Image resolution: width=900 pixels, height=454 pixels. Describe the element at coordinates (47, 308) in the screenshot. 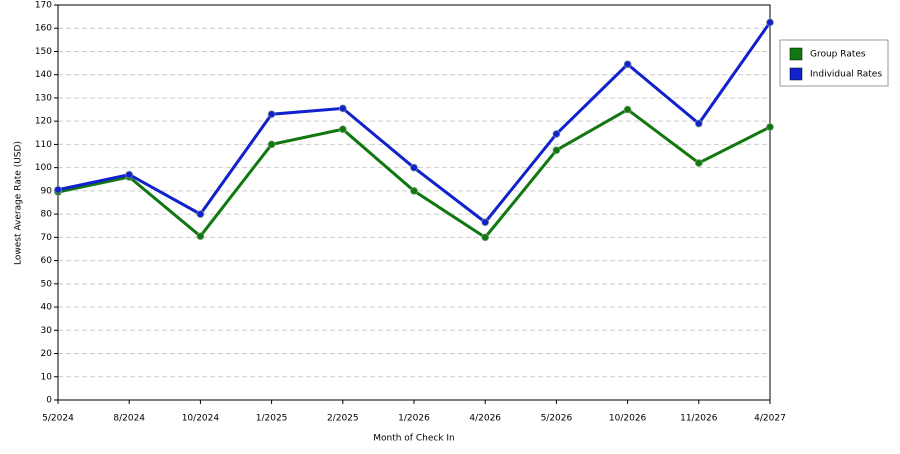

I see `y-tick-label: 40` at that location.